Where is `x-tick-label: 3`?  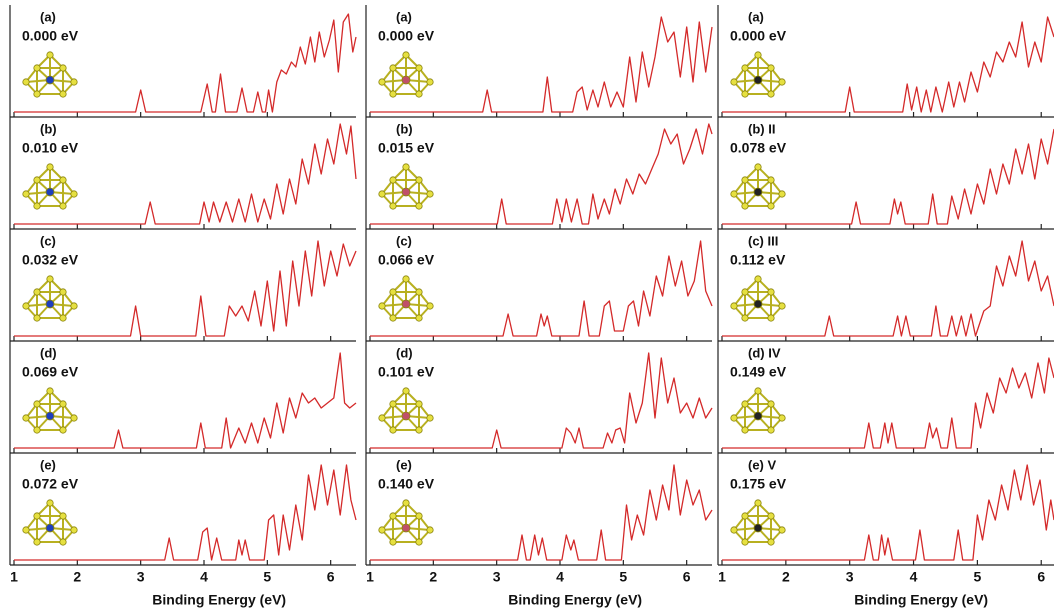
x-tick-label: 3 is located at coordinates (141, 577).